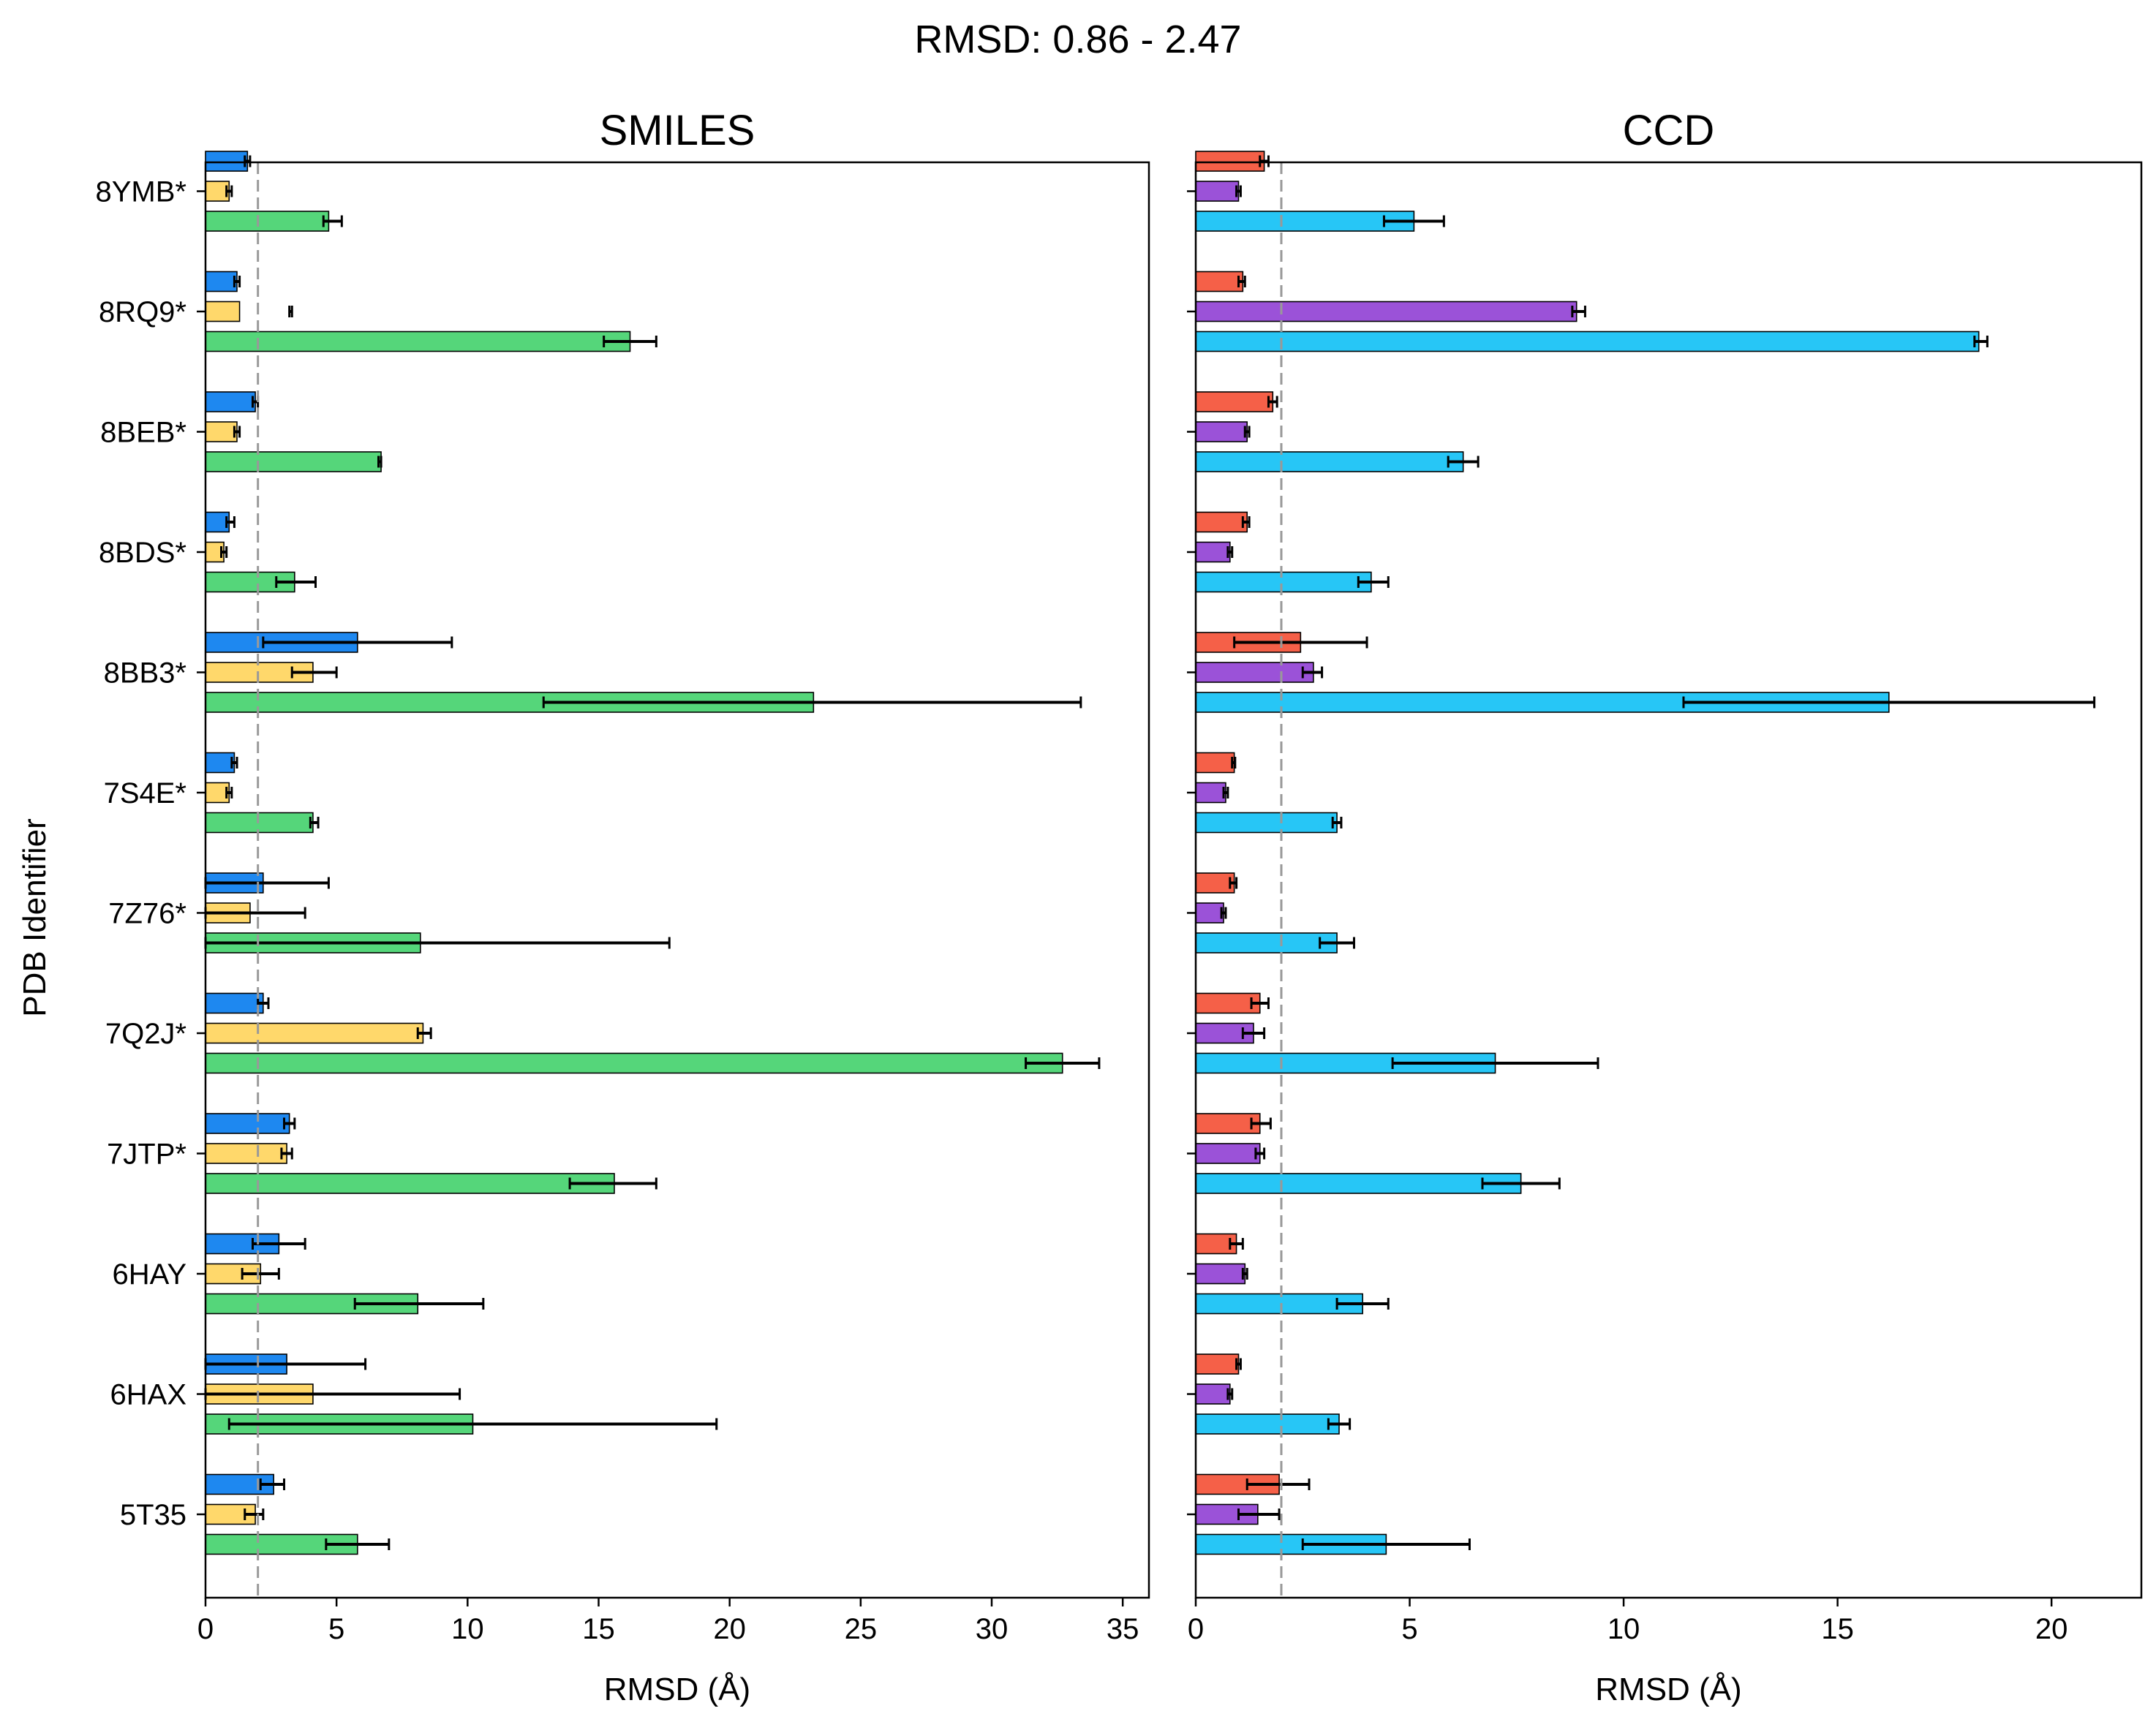  I want to click on smiles-x-tick-label: 5, so click(336, 1629).